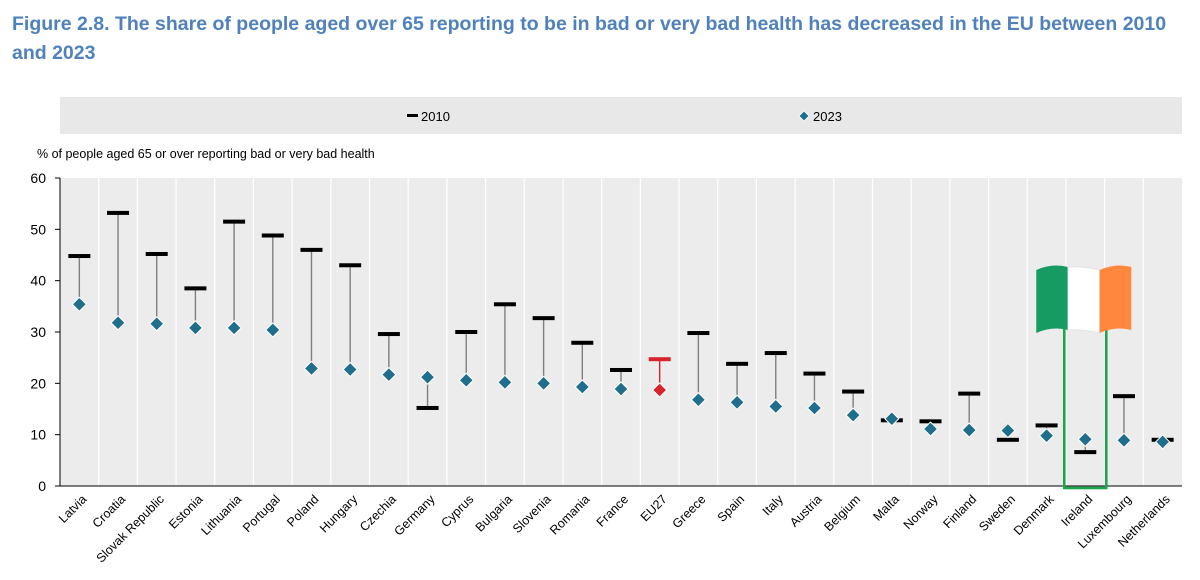 The width and height of the screenshot is (1200, 580). What do you see at coordinates (969, 414) in the screenshot?
I see `category-finland` at bounding box center [969, 414].